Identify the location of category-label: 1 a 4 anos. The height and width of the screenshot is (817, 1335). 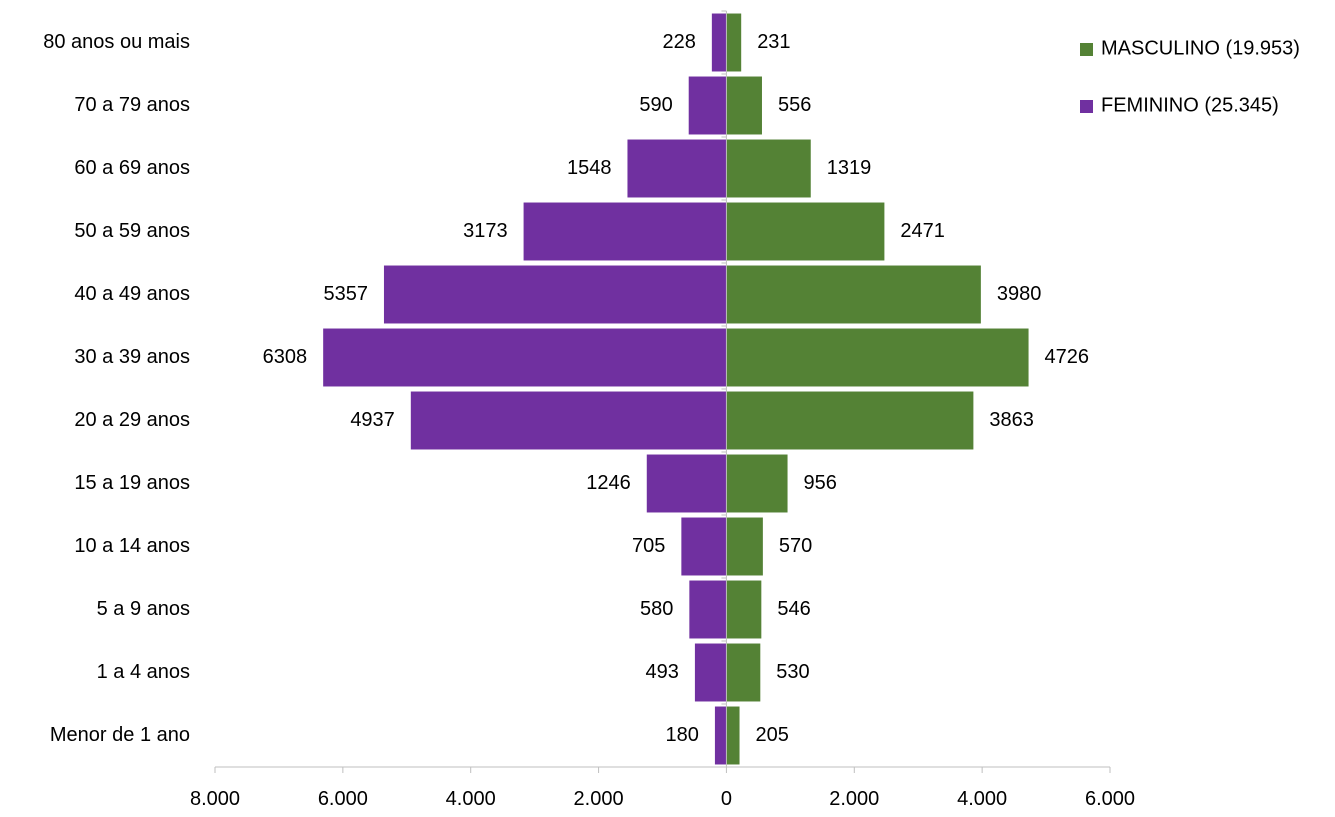
(143, 672).